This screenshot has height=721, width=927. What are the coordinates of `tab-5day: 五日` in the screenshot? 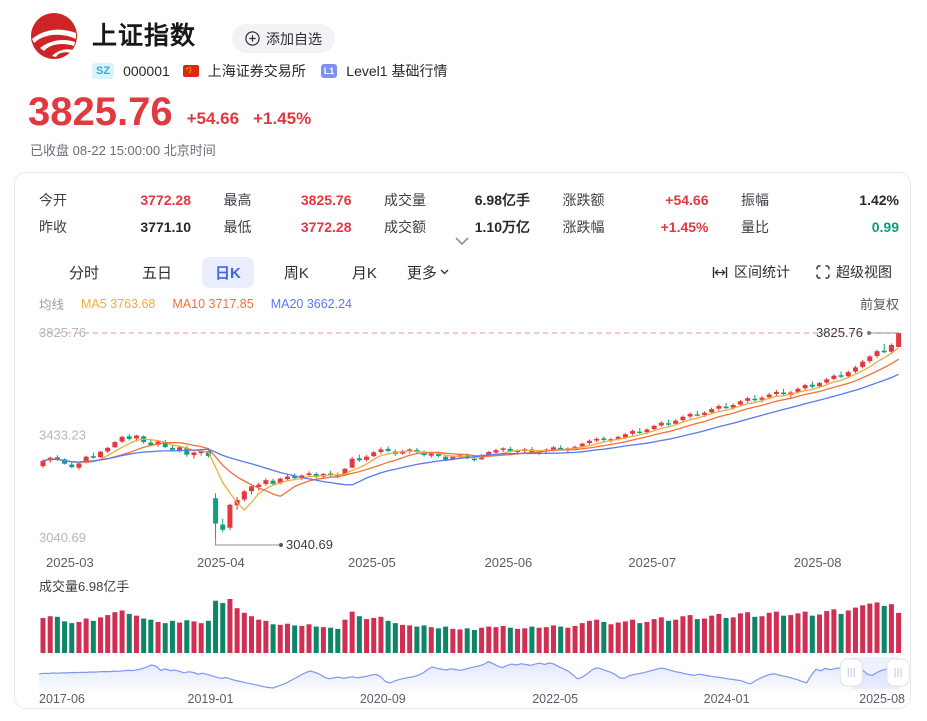 It's located at (157, 273).